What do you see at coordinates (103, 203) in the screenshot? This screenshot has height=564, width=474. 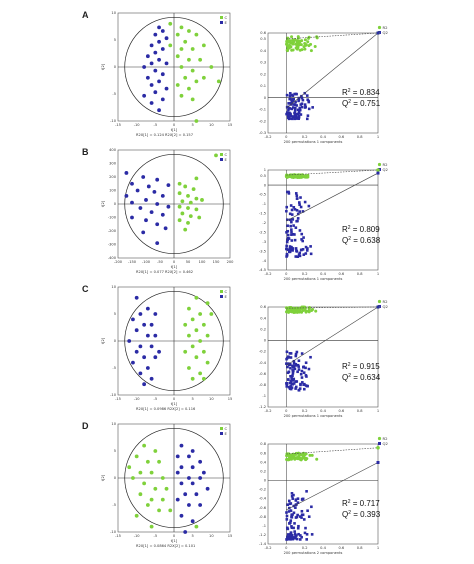 I see `y-axis-label: t[2]` at bounding box center [103, 203].